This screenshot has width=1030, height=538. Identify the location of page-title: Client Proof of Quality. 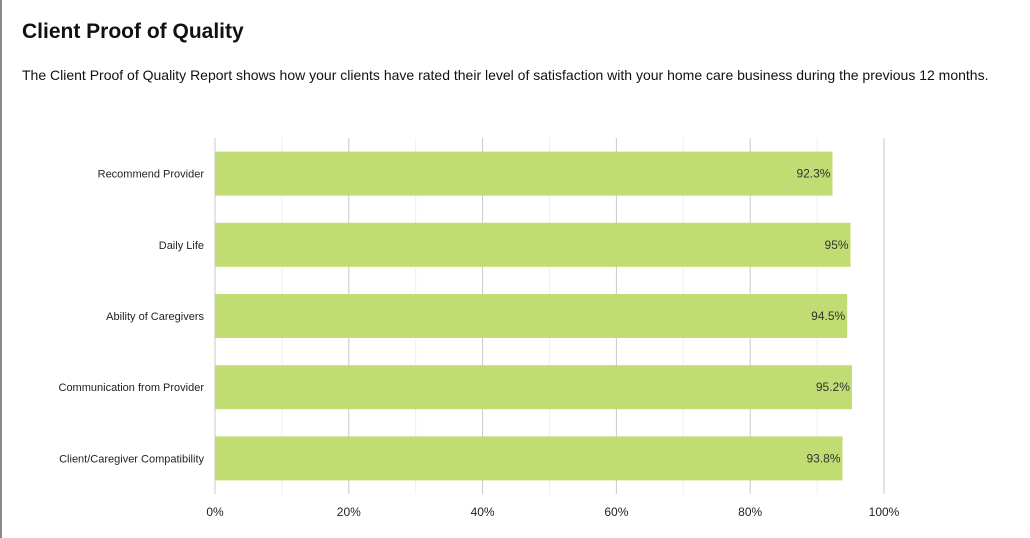
(133, 31).